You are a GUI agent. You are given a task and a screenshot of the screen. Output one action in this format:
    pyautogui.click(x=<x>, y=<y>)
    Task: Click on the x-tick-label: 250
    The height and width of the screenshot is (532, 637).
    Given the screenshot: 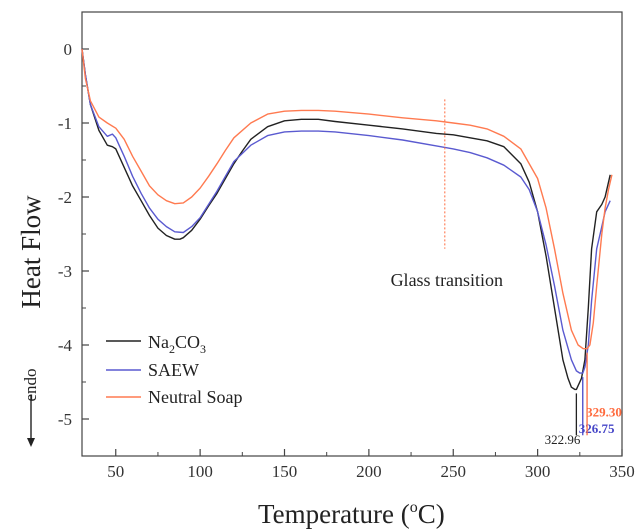 What is the action you would take?
    pyautogui.click(x=454, y=471)
    